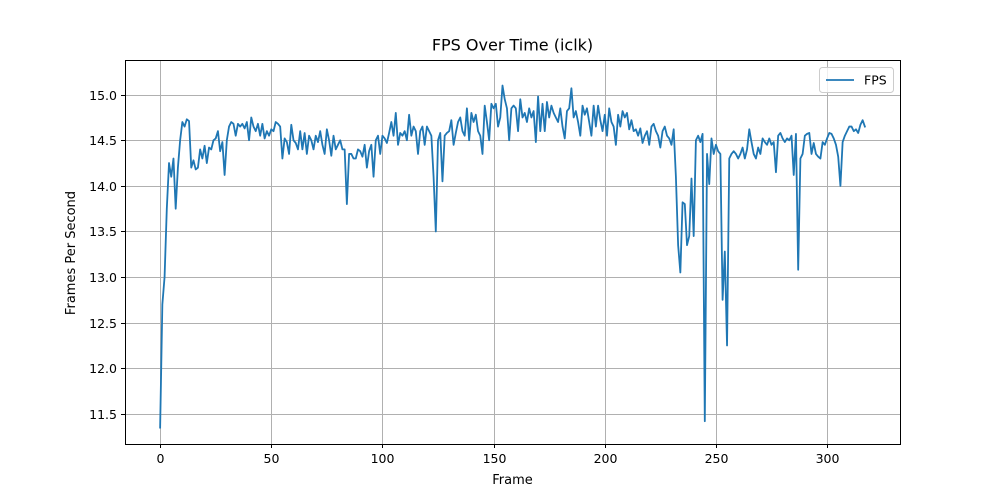 This screenshot has height=500, width=1000. Describe the element at coordinates (103, 140) in the screenshot. I see `y-tick-label: 14.5` at that location.